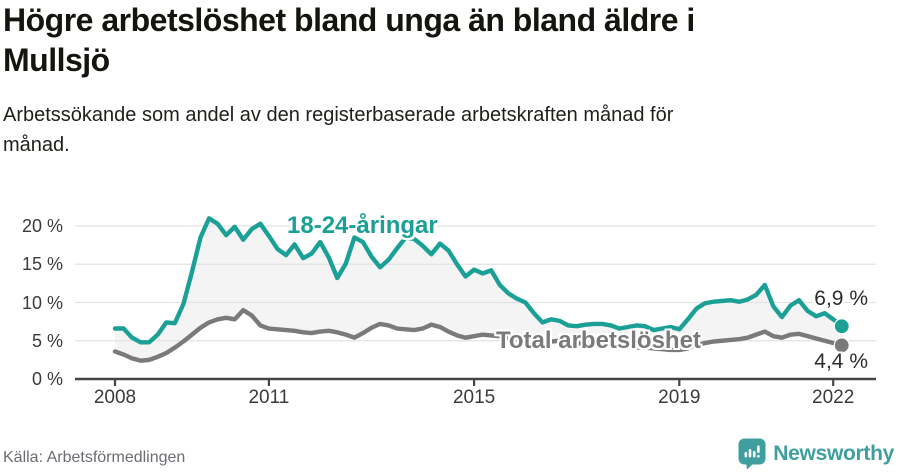 This screenshot has height=474, width=900. What do you see at coordinates (833, 453) in the screenshot?
I see `newsworthy-logo-text: Newsworthy` at bounding box center [833, 453].